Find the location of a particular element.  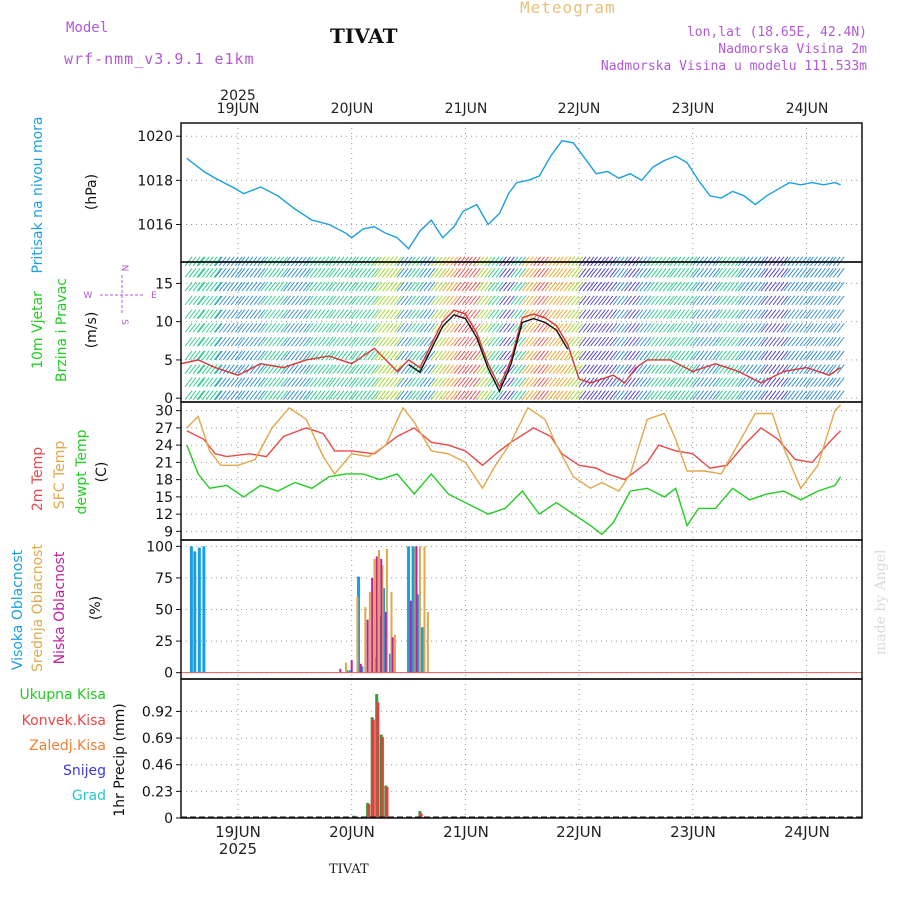

model-label: Model is located at coordinates (87, 28).